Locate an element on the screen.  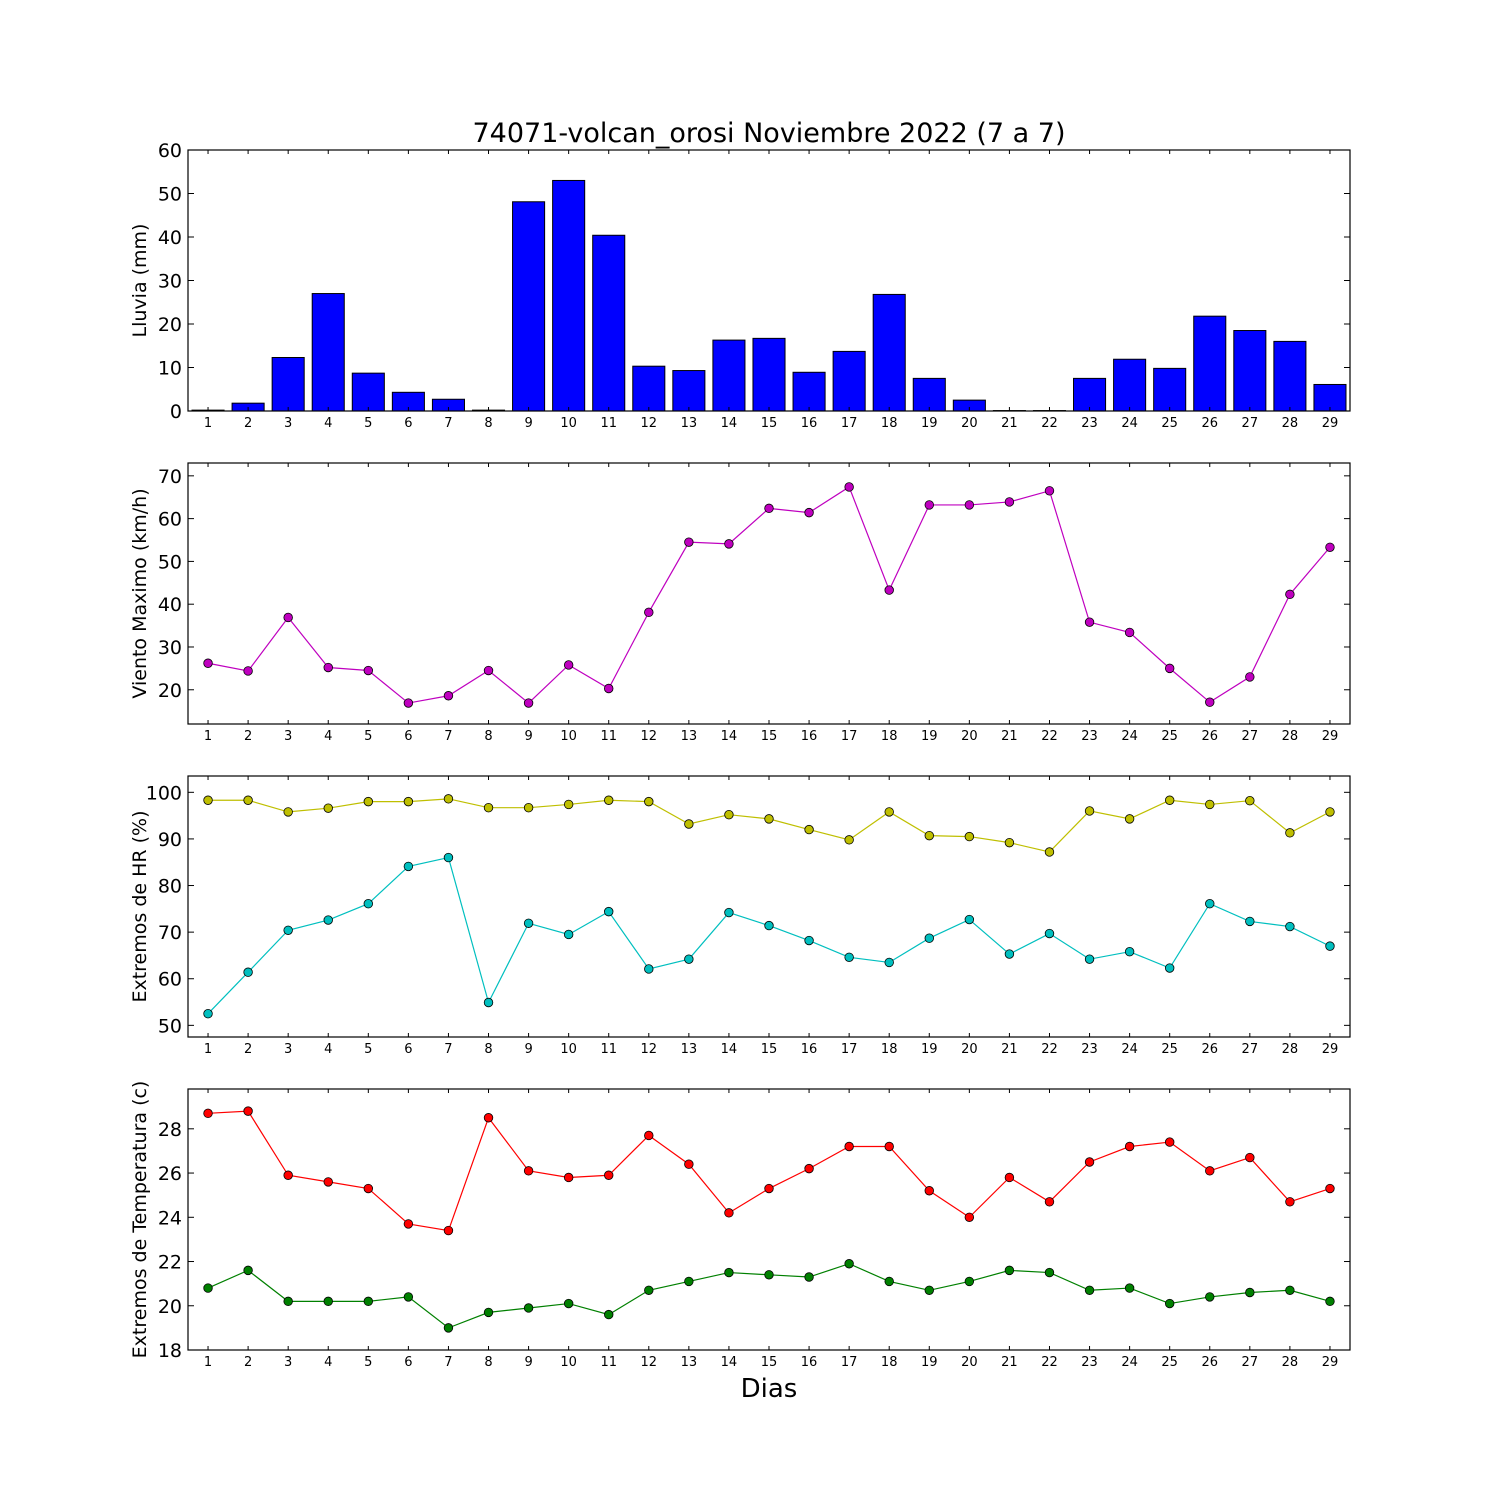
x-tick-label: 3 is located at coordinates (288, 1049).